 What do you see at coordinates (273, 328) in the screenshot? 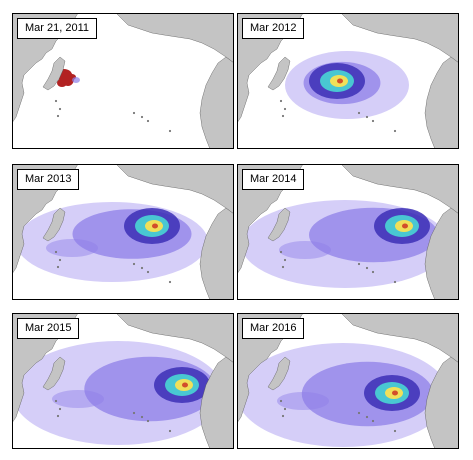
I see `panel-label: Mar 2016` at bounding box center [273, 328].